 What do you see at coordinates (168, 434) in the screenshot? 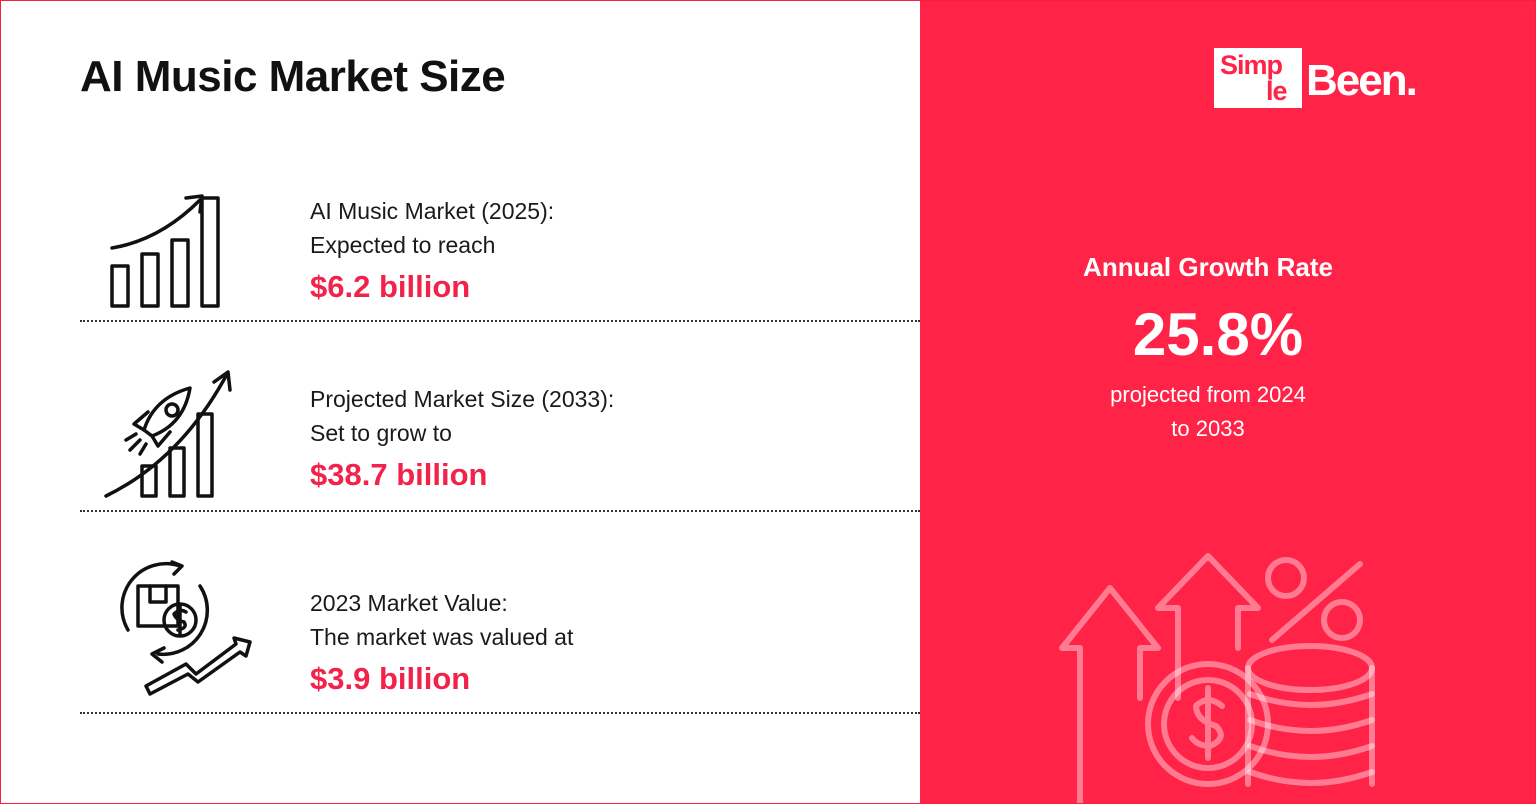
I see `rocket-growth-icon` at bounding box center [168, 434].